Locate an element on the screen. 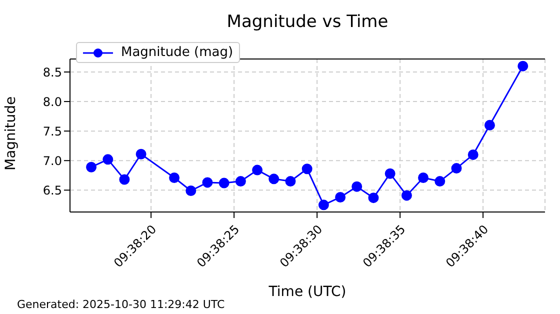 Image resolution: width=560 pixels, height=314 pixels. chart-title: Magnitude vs Time is located at coordinates (308, 22).